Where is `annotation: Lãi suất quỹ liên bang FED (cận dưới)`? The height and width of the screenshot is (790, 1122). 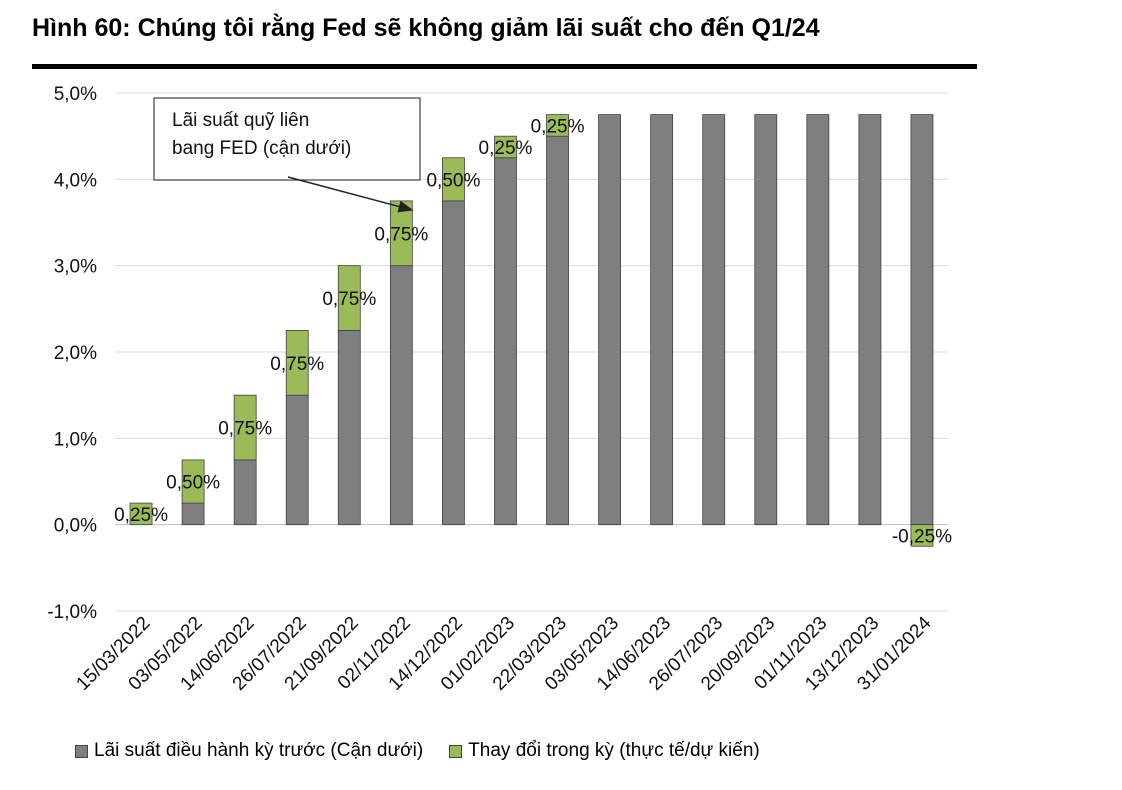
annotation: Lãi suất quỹ liên bang FED (cận dưới) is located at coordinates (287, 155).